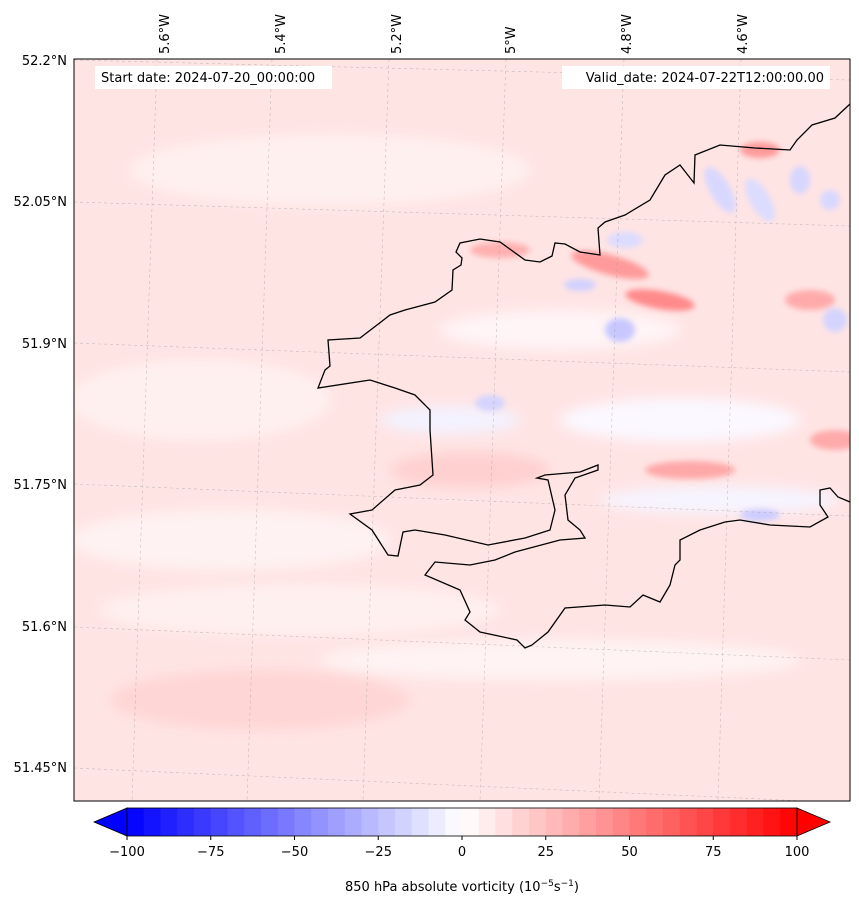  I want to click on lat-label: 51.9°N, so click(44, 344).